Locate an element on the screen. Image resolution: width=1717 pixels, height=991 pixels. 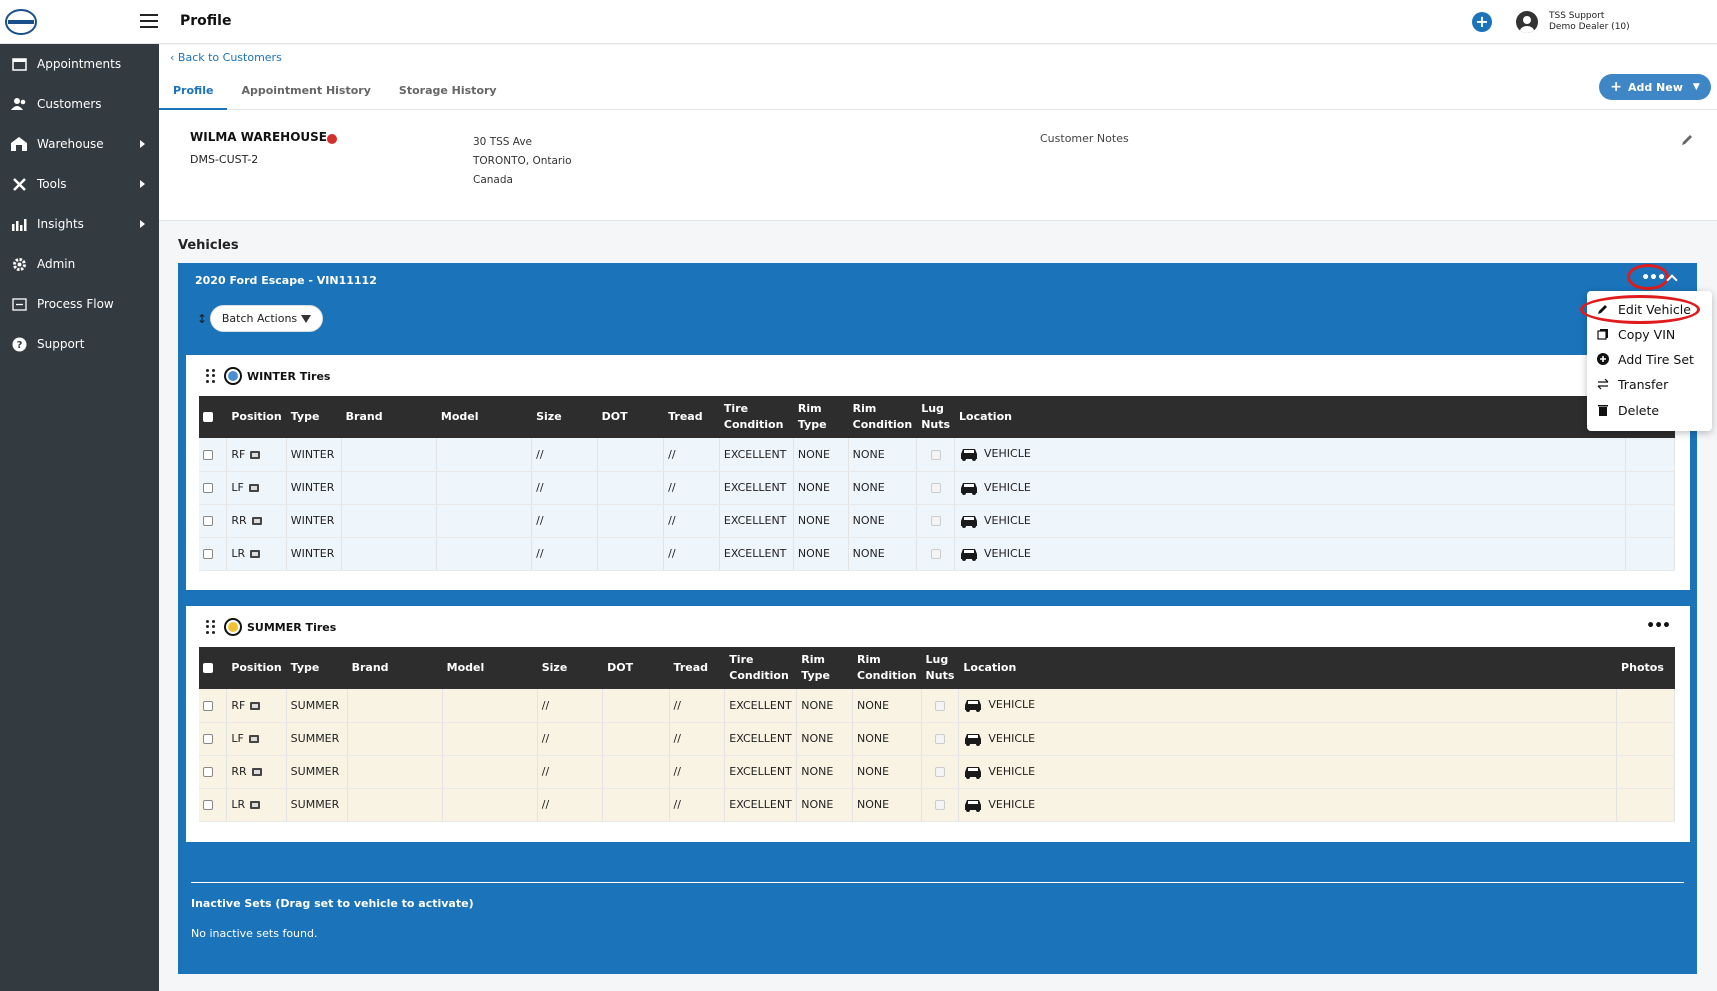
sidebar-item-customers: Customers is located at coordinates (79, 104).